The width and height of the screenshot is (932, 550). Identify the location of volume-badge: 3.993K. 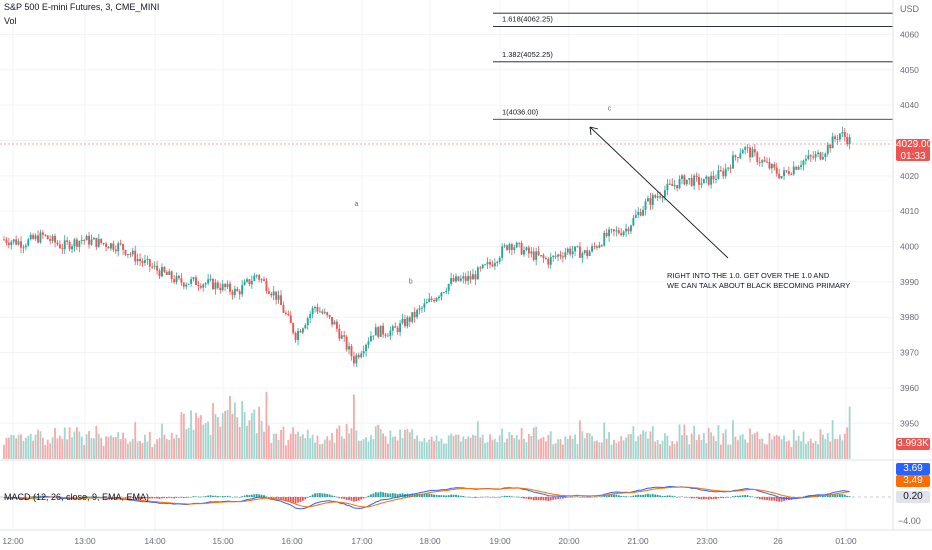
(913, 444).